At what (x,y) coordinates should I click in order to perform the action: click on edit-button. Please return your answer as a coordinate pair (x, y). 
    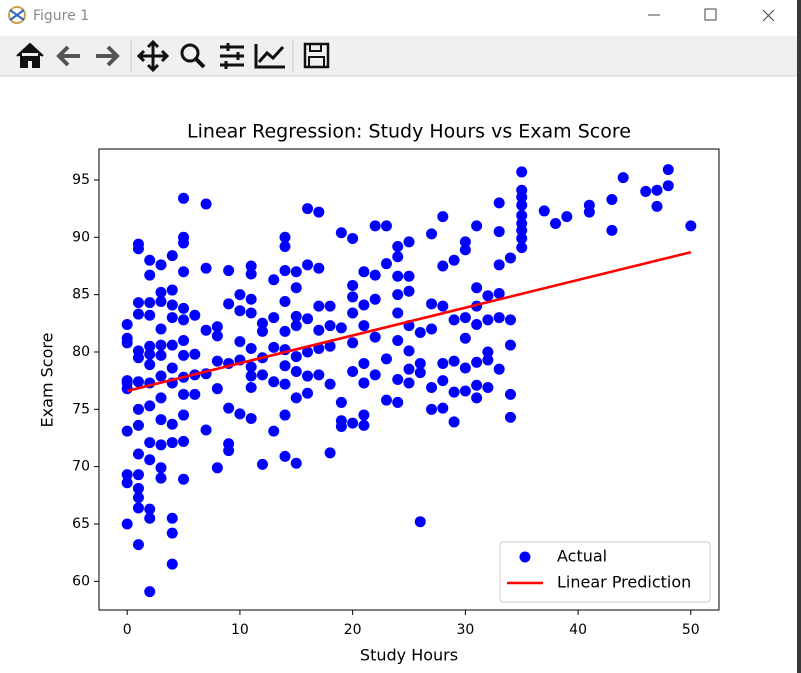
    Looking at the image, I should click on (269, 56).